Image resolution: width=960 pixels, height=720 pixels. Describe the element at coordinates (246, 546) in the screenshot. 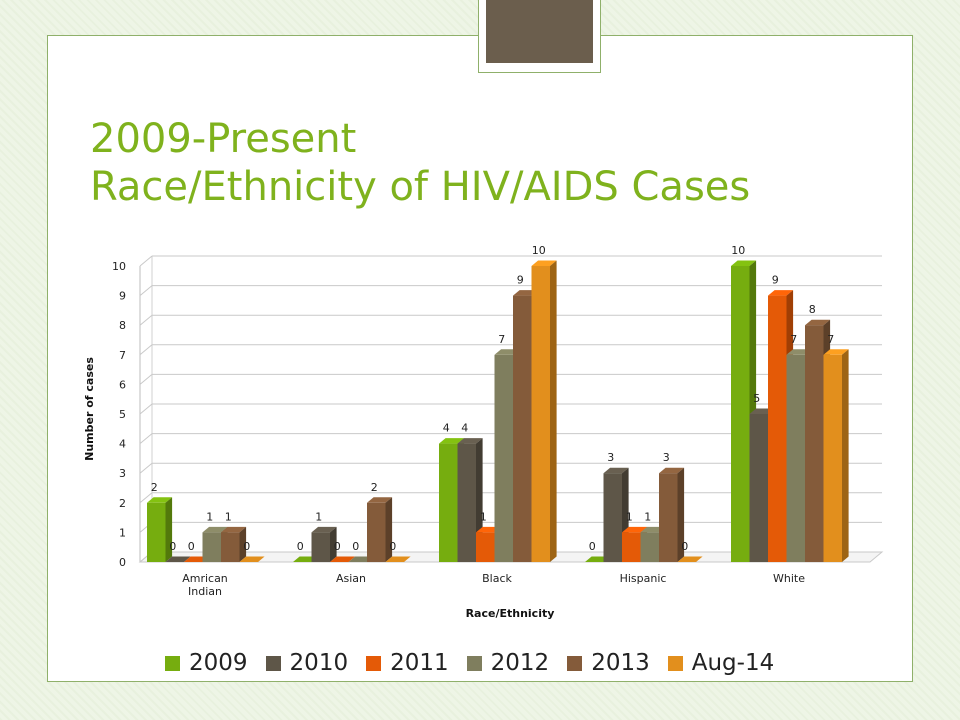

I see `data-label-0-5: 0` at that location.